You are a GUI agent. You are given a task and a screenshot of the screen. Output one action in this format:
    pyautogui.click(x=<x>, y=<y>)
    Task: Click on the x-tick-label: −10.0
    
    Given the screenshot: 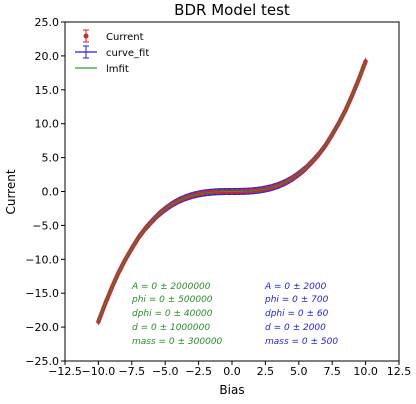 What is the action you would take?
    pyautogui.click(x=99, y=371)
    